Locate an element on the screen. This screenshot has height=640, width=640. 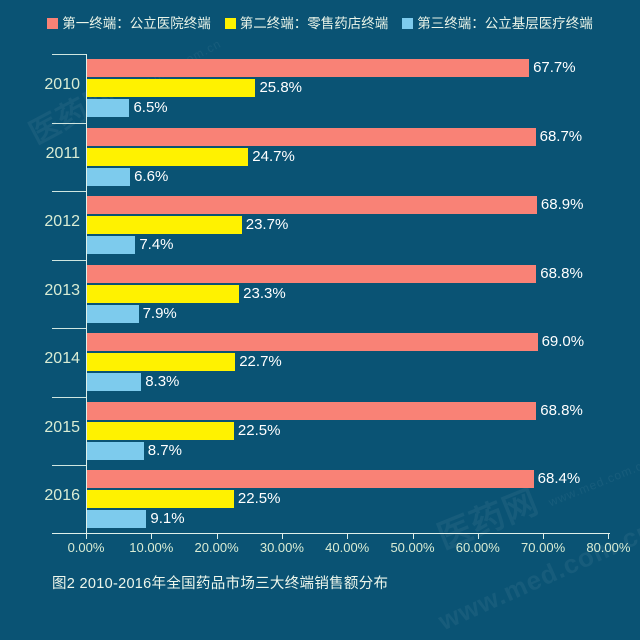
bar-2010-series2 is located at coordinates (171, 88).